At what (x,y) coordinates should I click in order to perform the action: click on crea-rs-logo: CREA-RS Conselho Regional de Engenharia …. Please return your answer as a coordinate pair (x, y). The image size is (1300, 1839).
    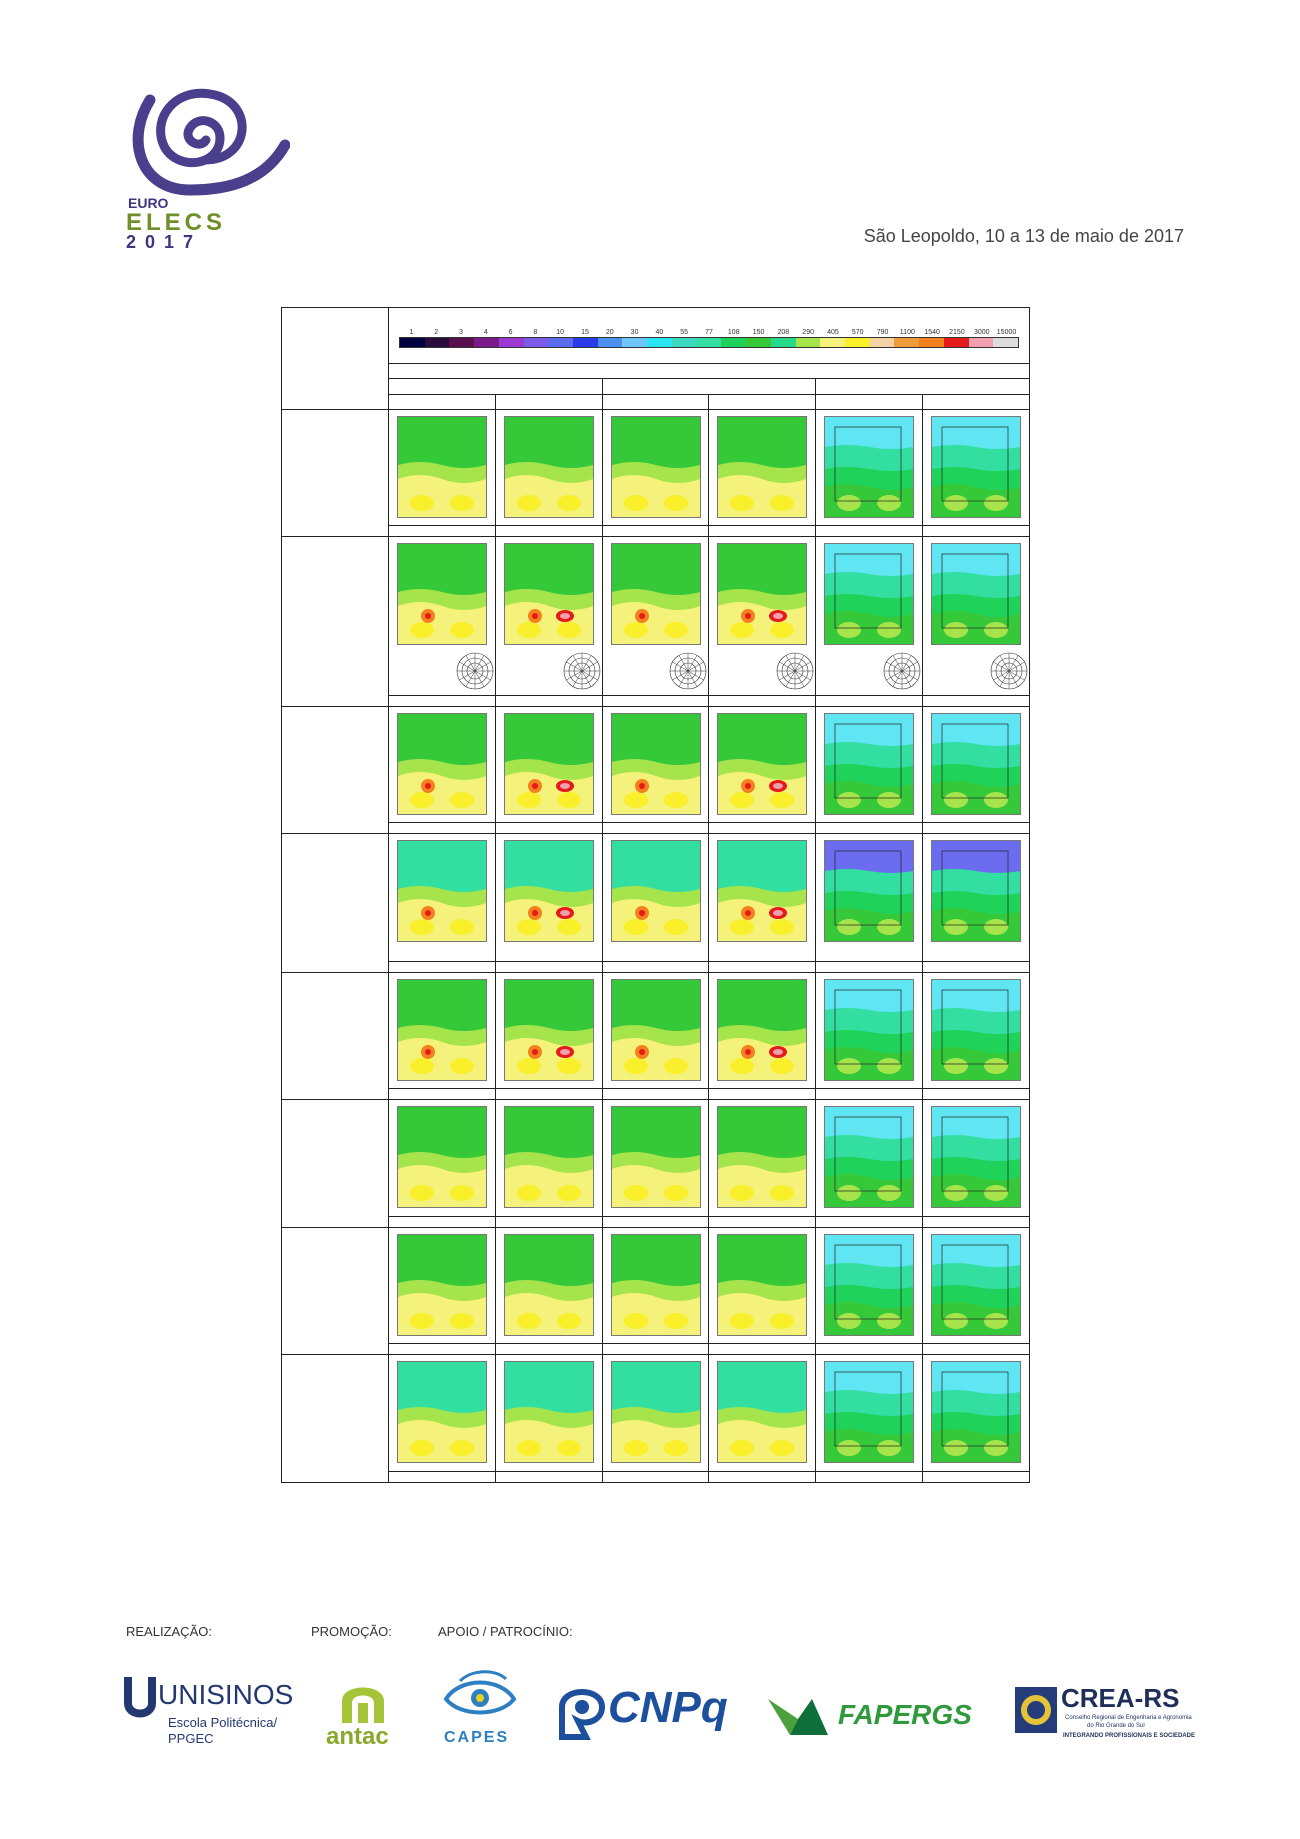
    Looking at the image, I should click on (1105, 1710).